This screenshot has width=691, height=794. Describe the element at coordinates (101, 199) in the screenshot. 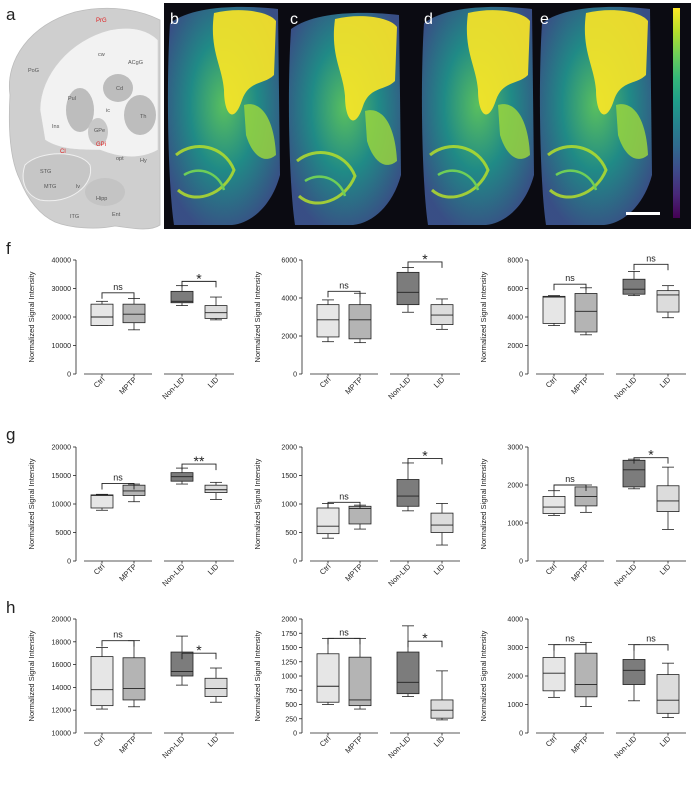

I see `atlas-label-hipp: Hipp` at that location.